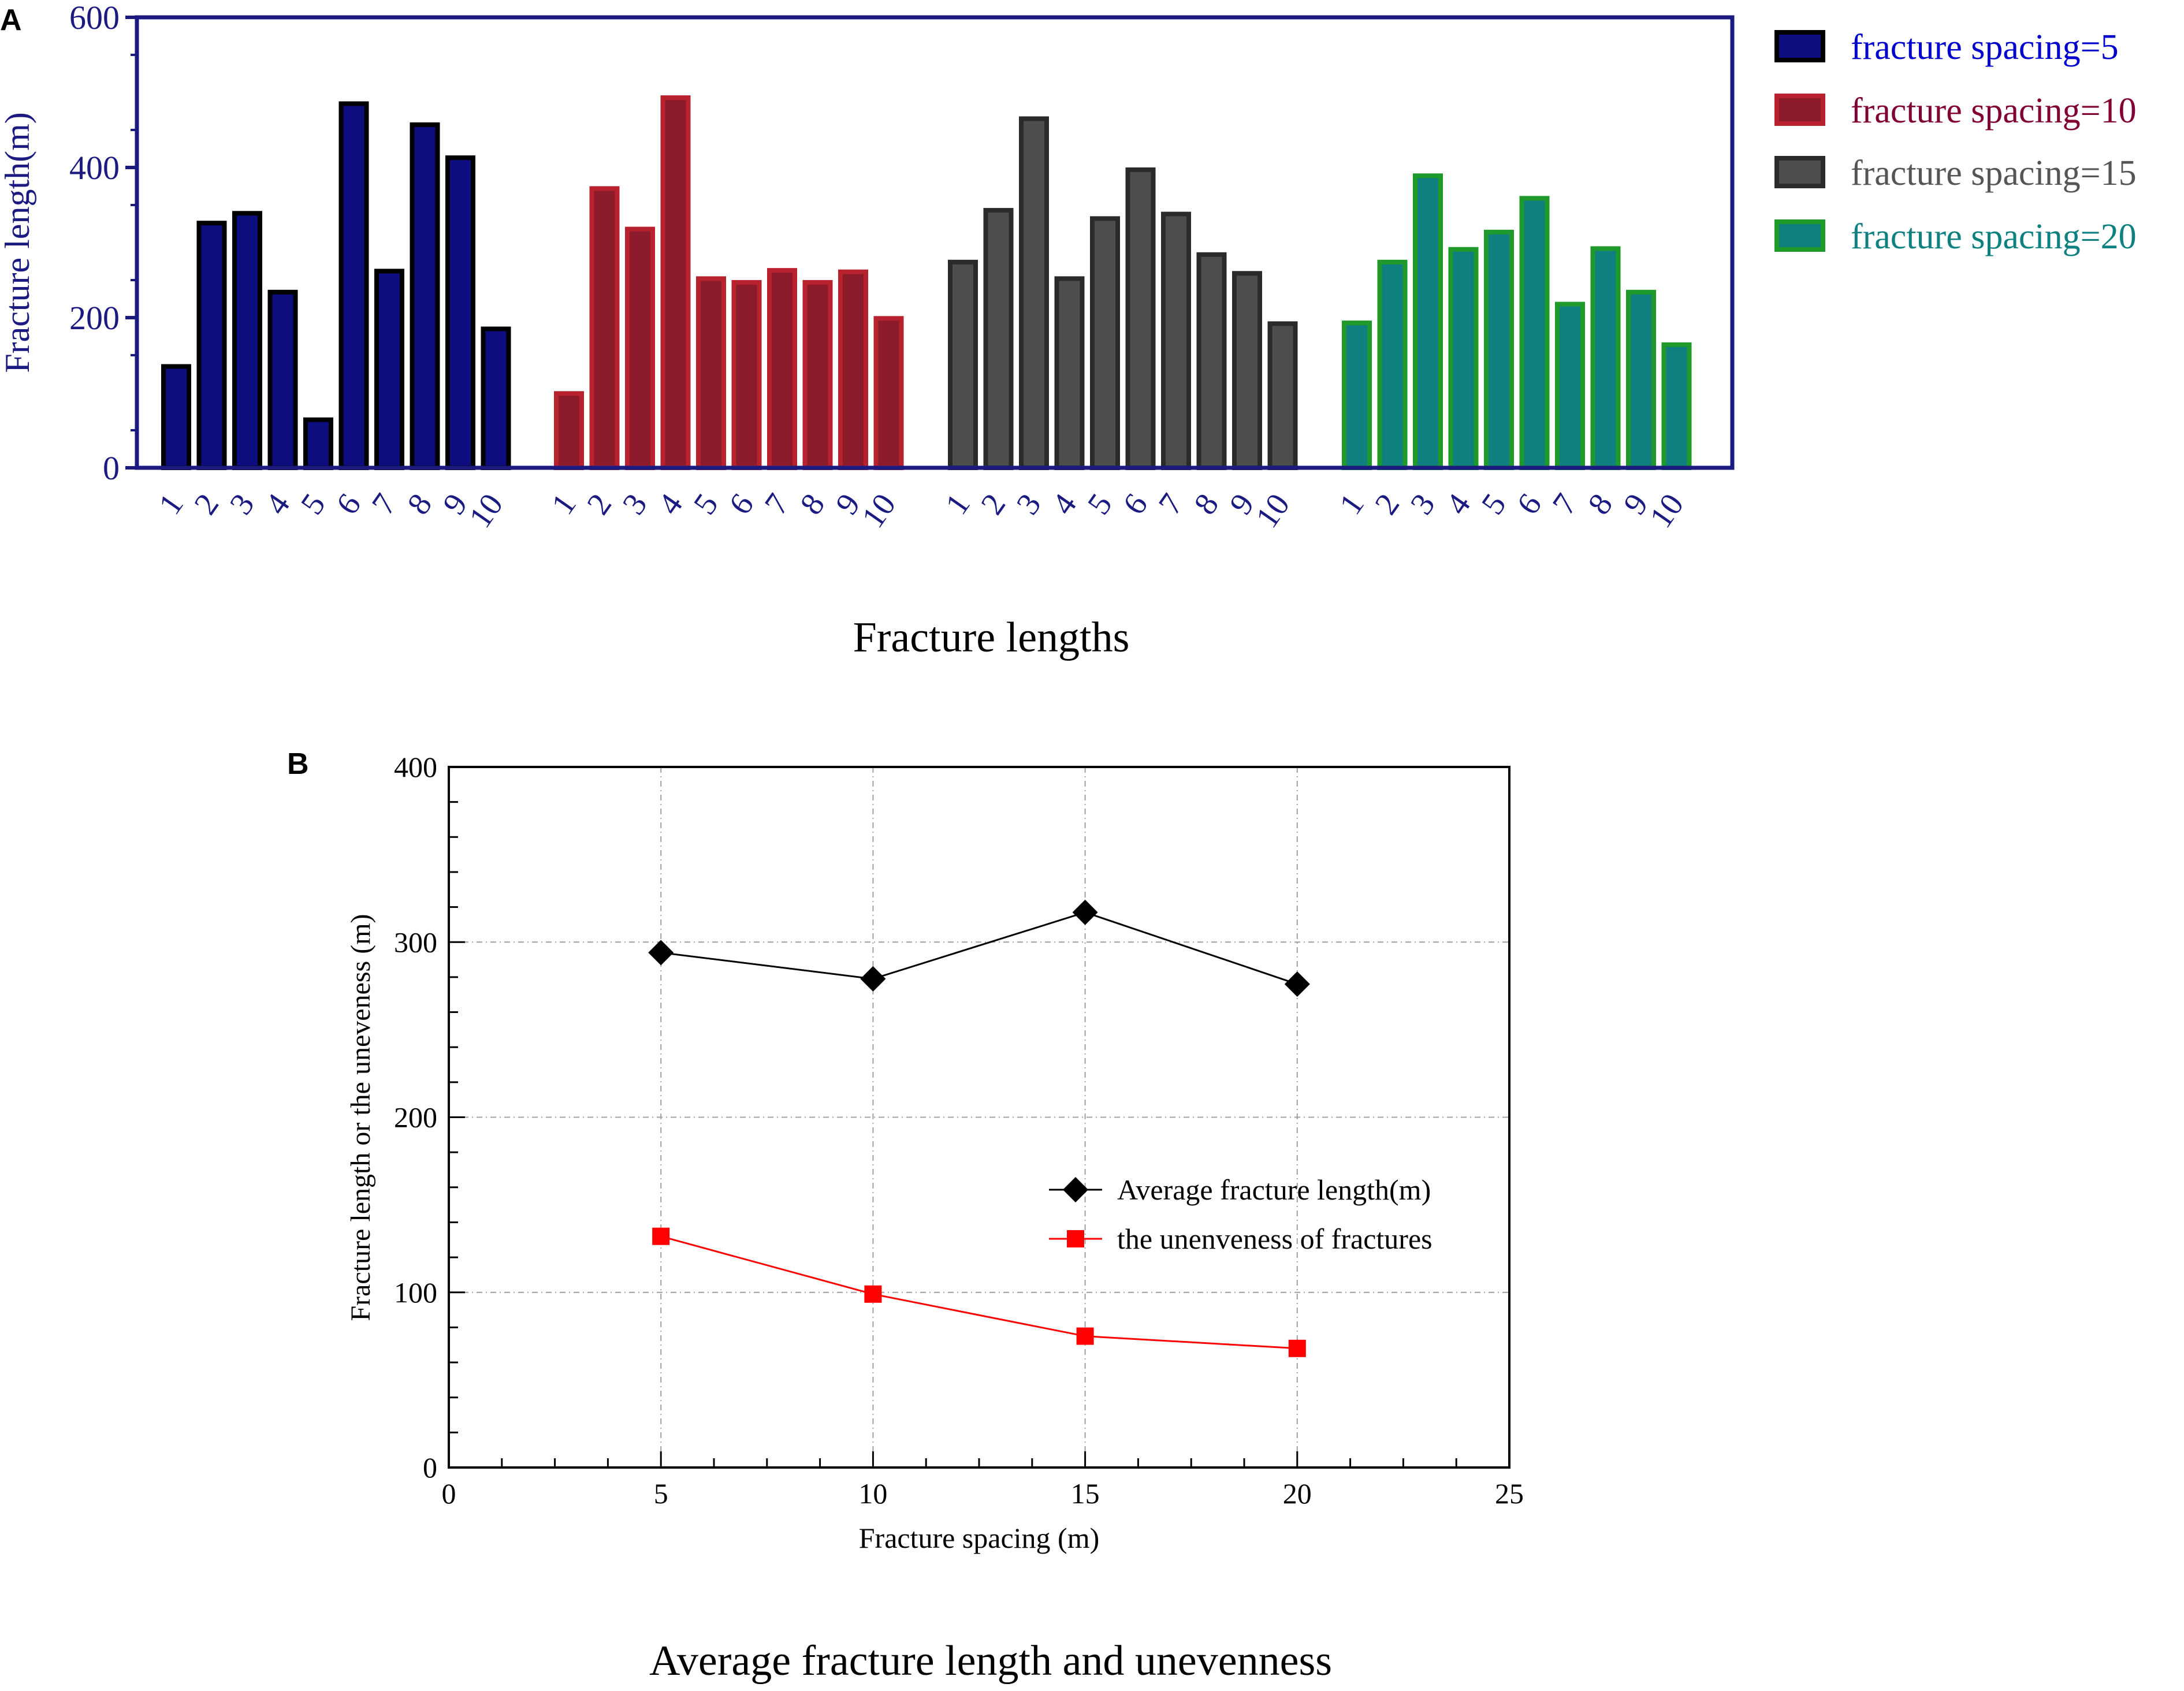  What do you see at coordinates (18, 242) in the screenshot?
I see `panel-a-y-axis-label: Fracture length(m)` at bounding box center [18, 242].